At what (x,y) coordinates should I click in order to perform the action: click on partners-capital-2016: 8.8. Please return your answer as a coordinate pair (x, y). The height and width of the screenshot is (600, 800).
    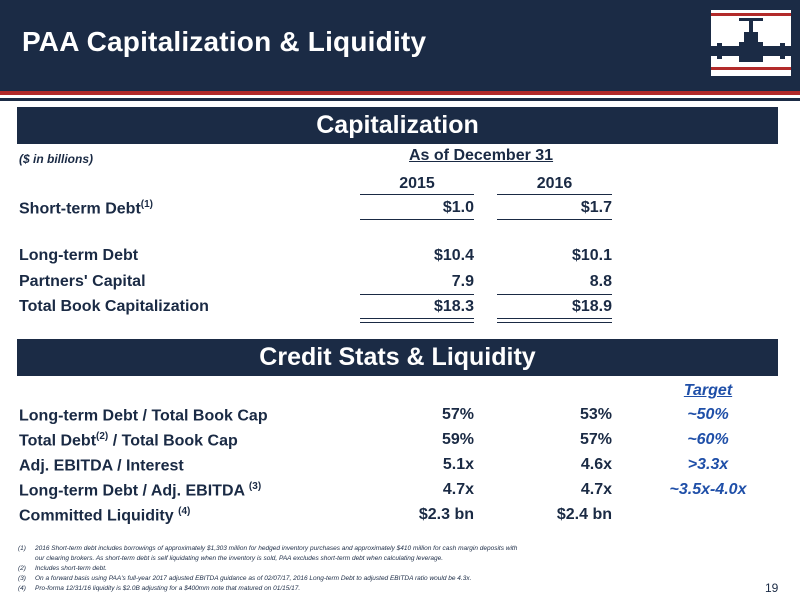
    Looking at the image, I should click on (600, 281).